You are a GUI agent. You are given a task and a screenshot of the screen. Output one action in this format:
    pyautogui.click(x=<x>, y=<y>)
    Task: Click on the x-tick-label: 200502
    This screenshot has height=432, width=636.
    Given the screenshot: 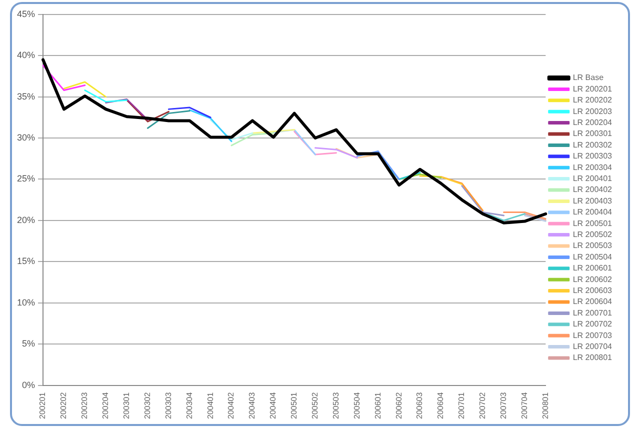 What is the action you would take?
    pyautogui.click(x=315, y=406)
    